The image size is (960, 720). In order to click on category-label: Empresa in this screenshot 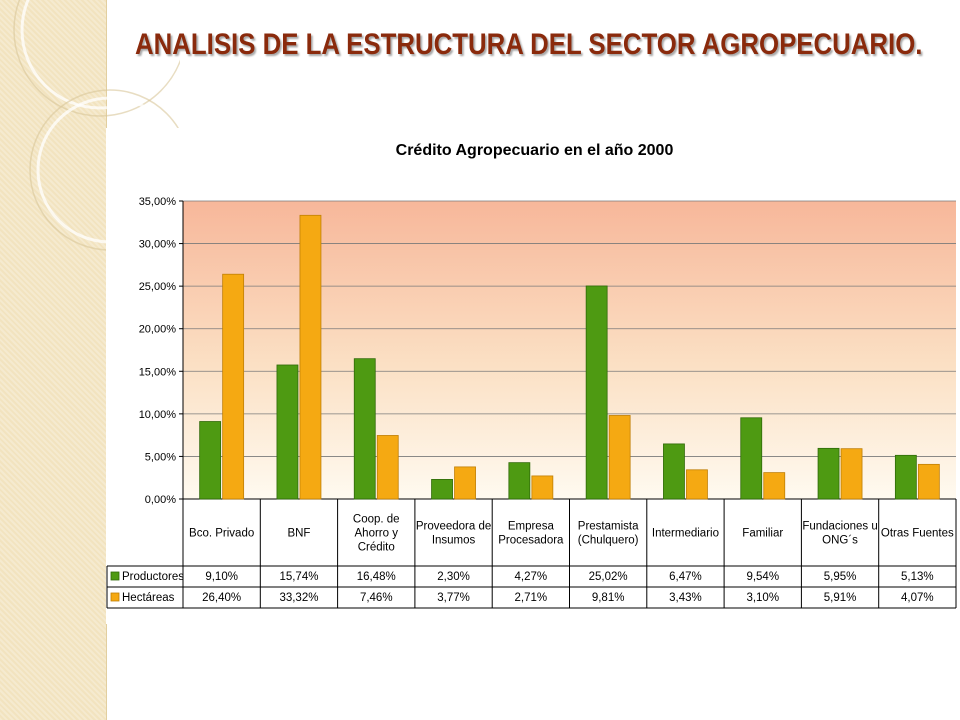, I will do `click(531, 527)`.